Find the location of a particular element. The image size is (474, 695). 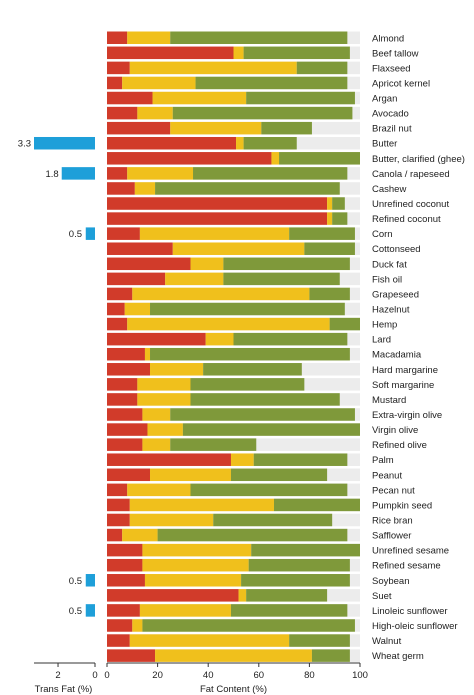

polyunsaturated-fat-segment-walnut is located at coordinates (319, 640).